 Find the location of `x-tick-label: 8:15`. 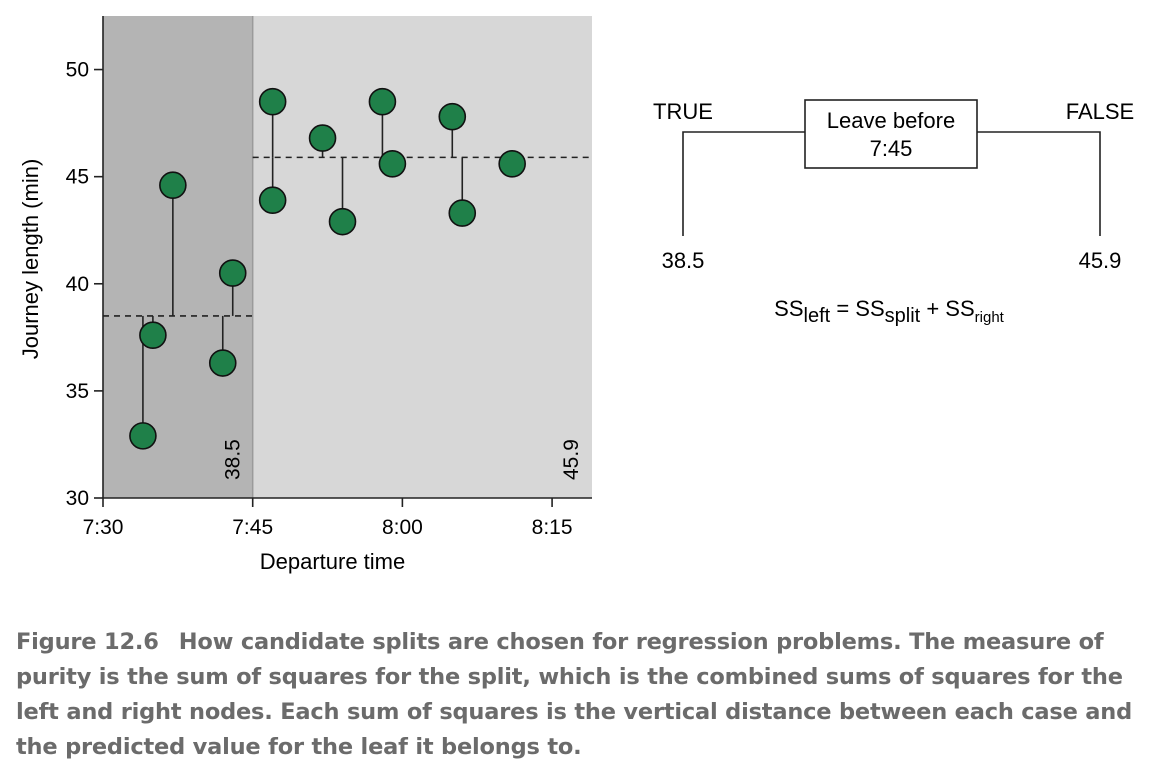

x-tick-label: 8:15 is located at coordinates (552, 527).